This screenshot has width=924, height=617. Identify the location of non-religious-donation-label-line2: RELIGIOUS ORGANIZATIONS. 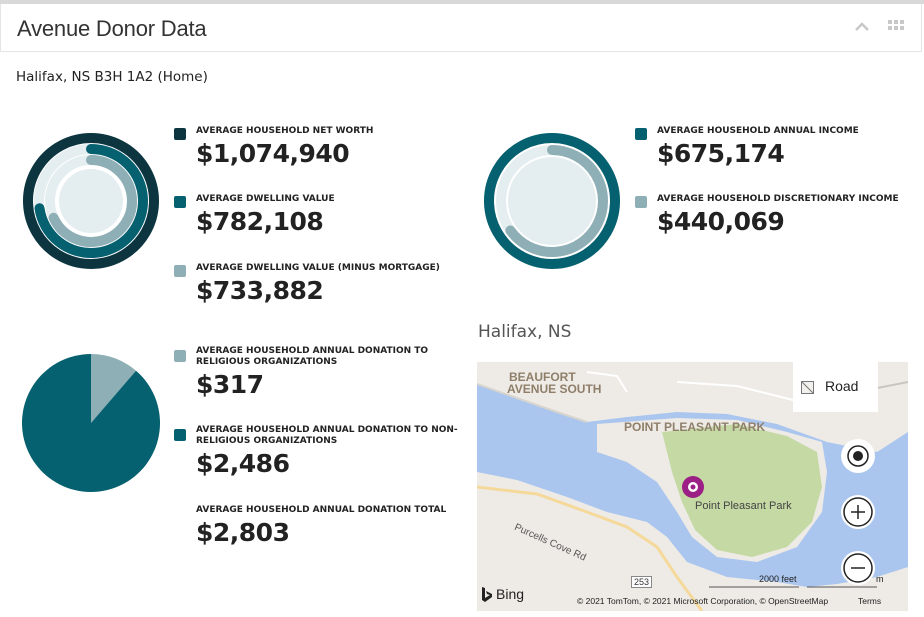
(267, 441).